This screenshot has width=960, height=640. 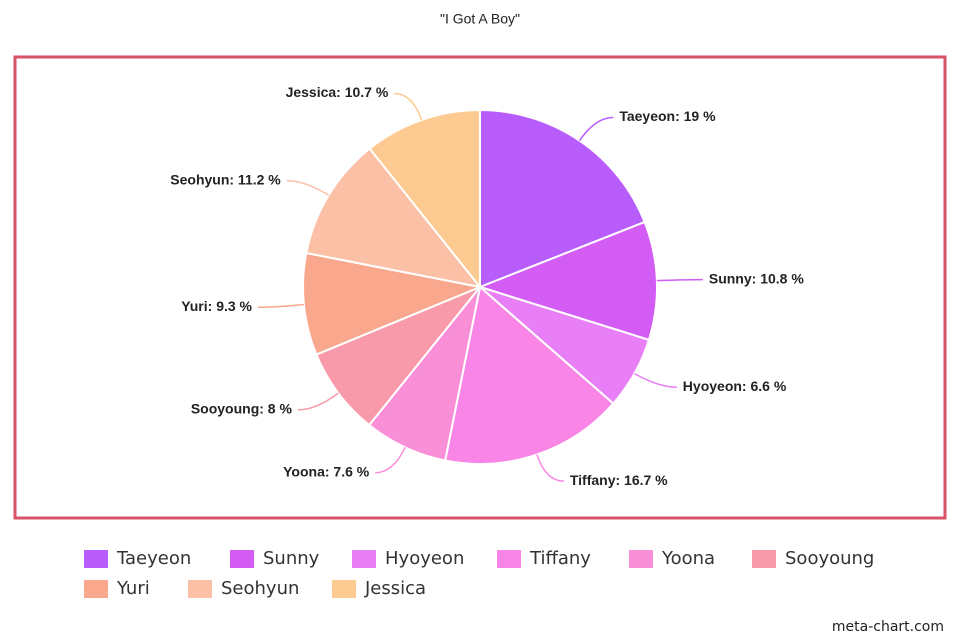 I want to click on legend-label: Jessica, so click(x=395, y=588).